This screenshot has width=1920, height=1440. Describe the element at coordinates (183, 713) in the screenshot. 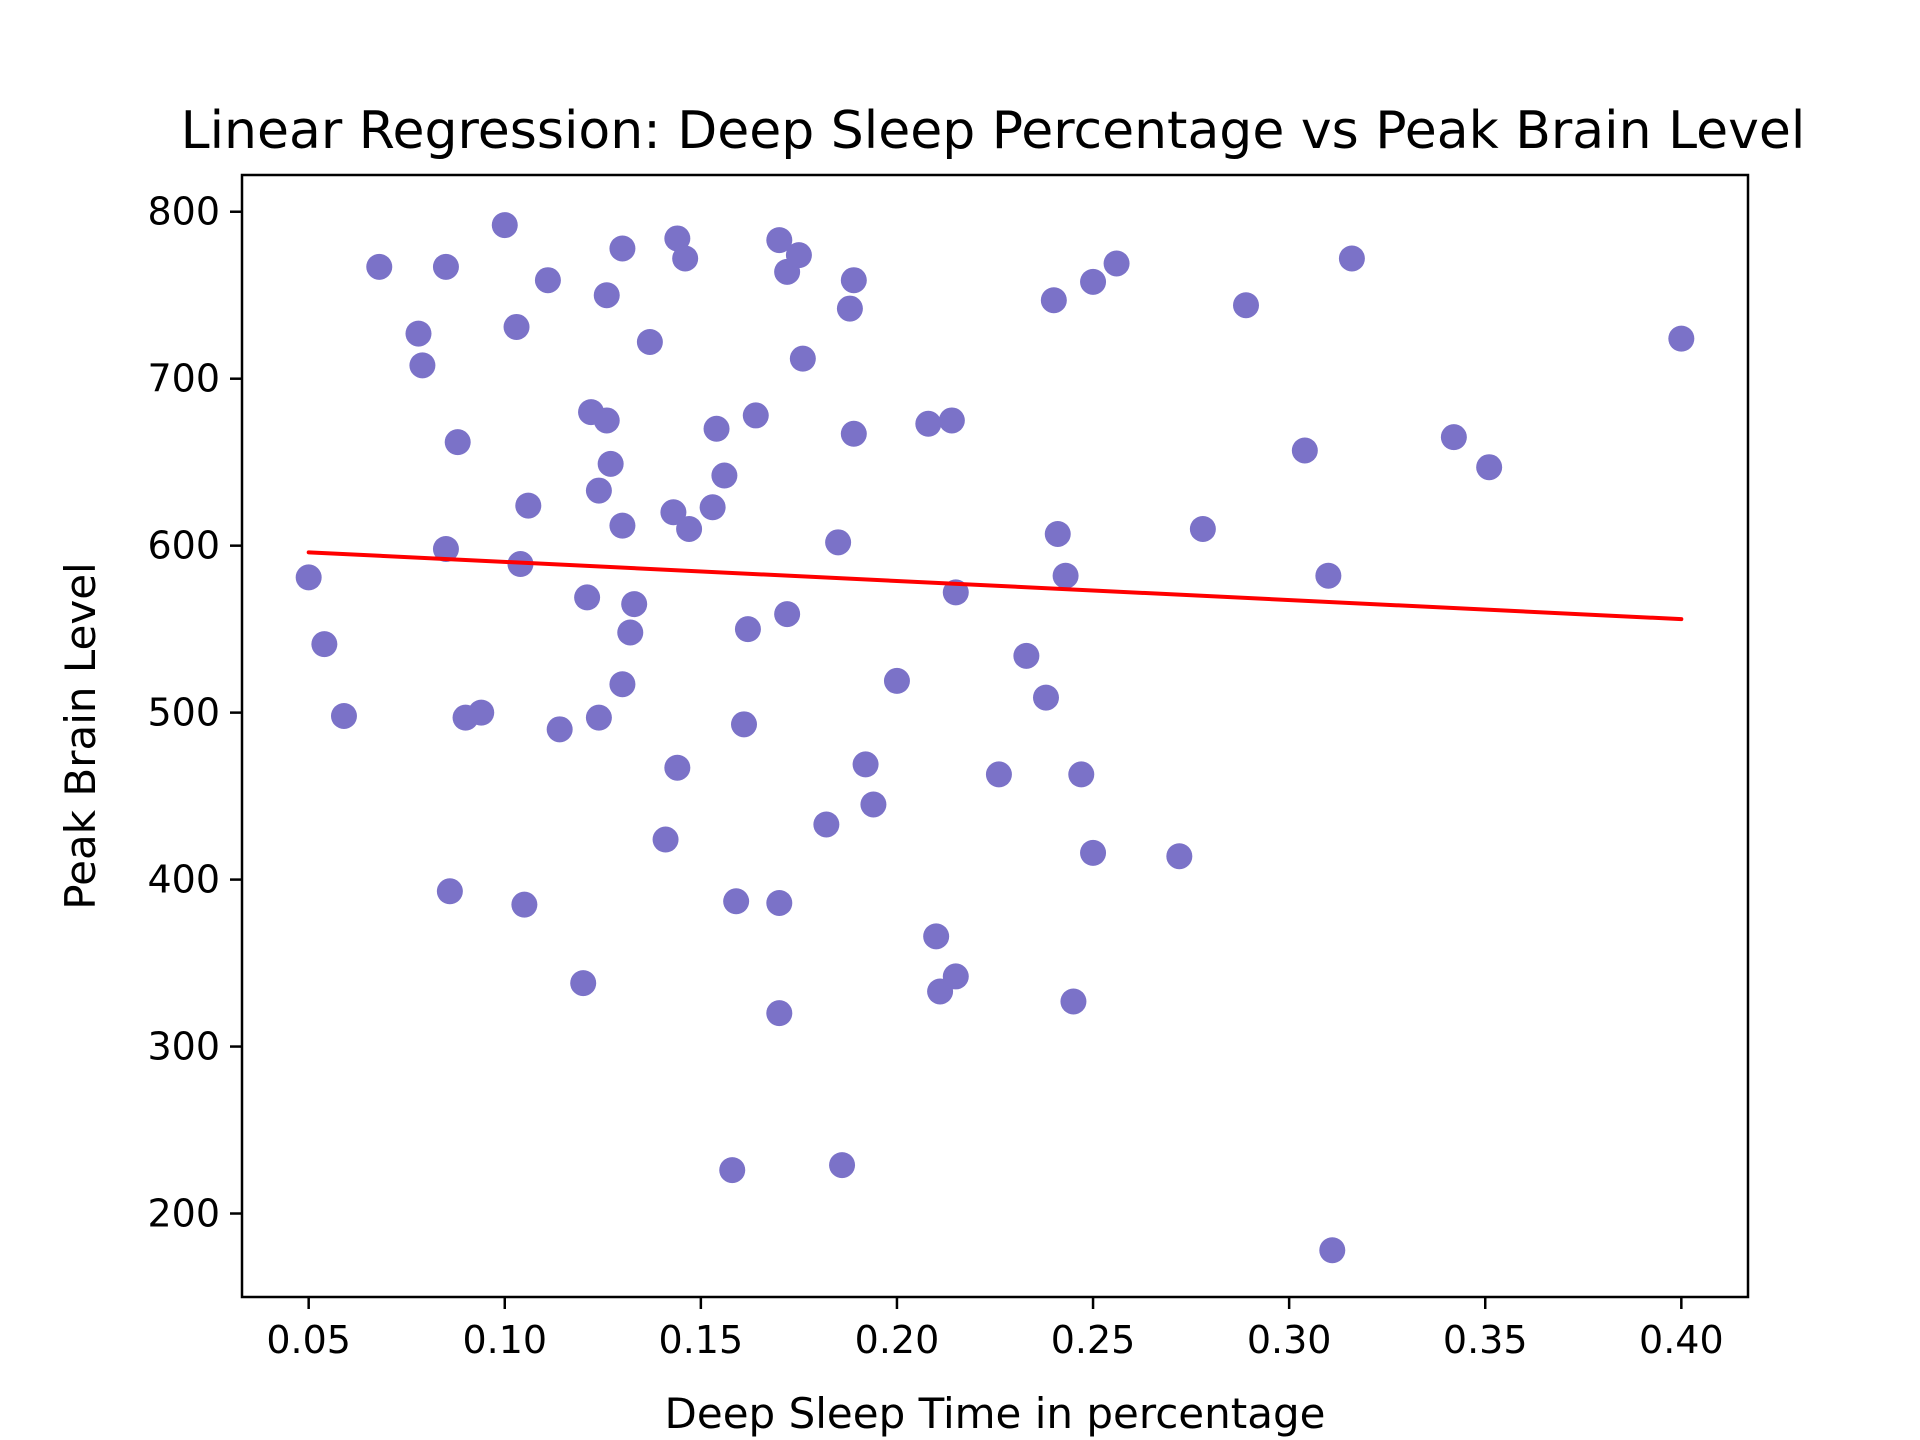

I see `y-tick-label: 500` at that location.